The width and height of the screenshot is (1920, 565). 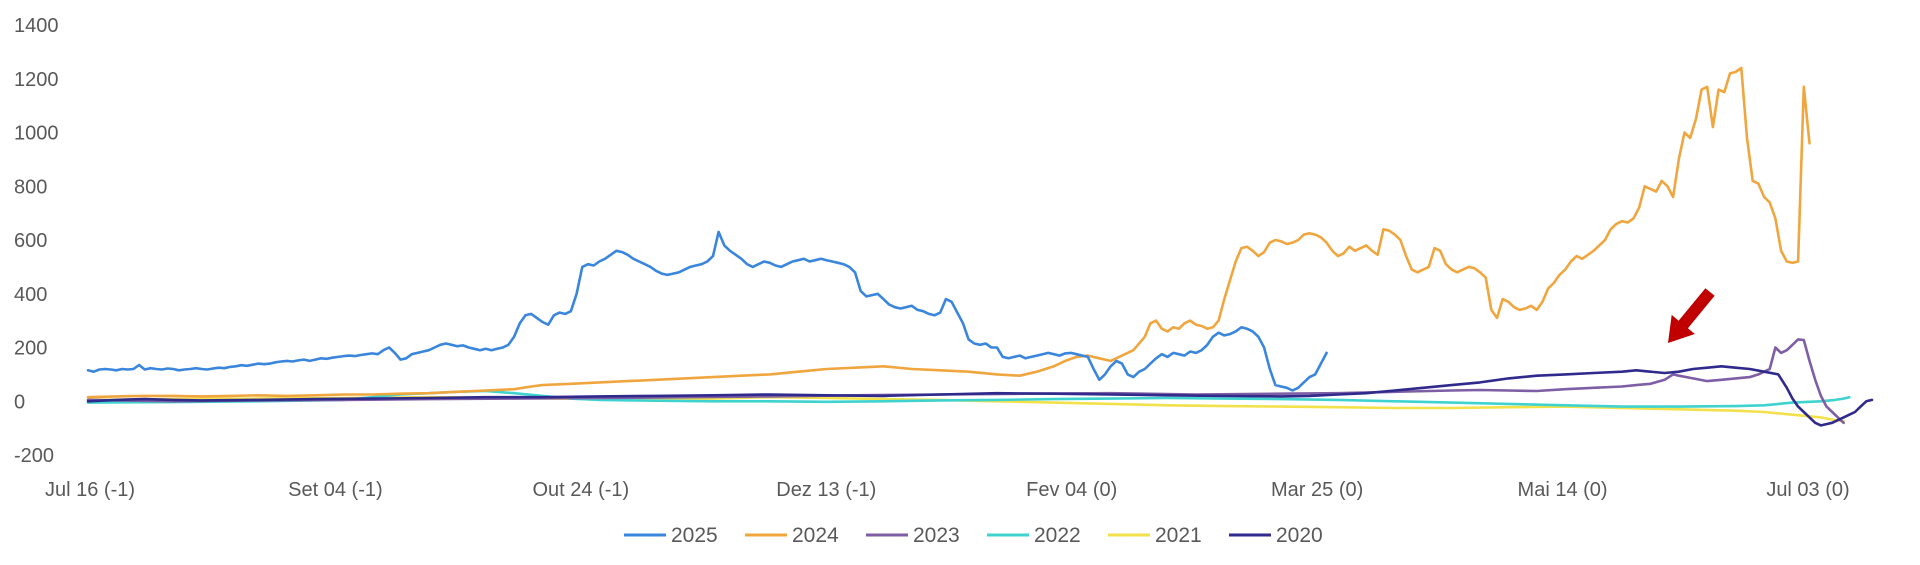 I want to click on x-tick-label: Dez 13 (-1), so click(x=826, y=490).